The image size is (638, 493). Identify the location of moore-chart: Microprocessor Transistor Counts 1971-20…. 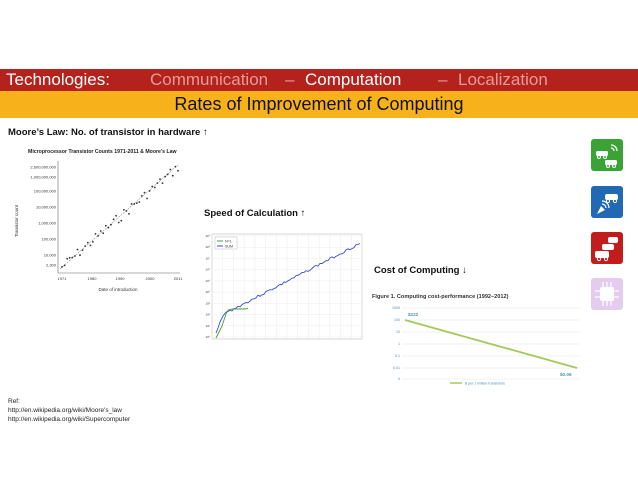
(98, 220).